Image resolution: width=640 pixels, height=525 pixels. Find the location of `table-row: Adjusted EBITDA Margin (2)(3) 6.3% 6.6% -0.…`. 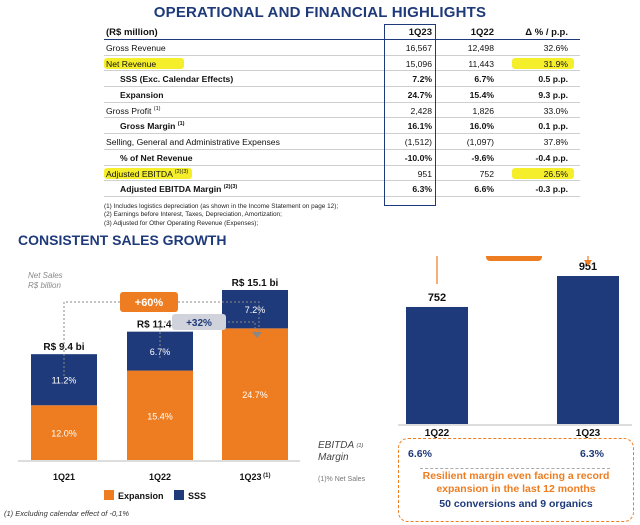

table-row: Adjusted EBITDA Margin (2)(3) 6.3% 6.6% -0.… is located at coordinates (342, 189).